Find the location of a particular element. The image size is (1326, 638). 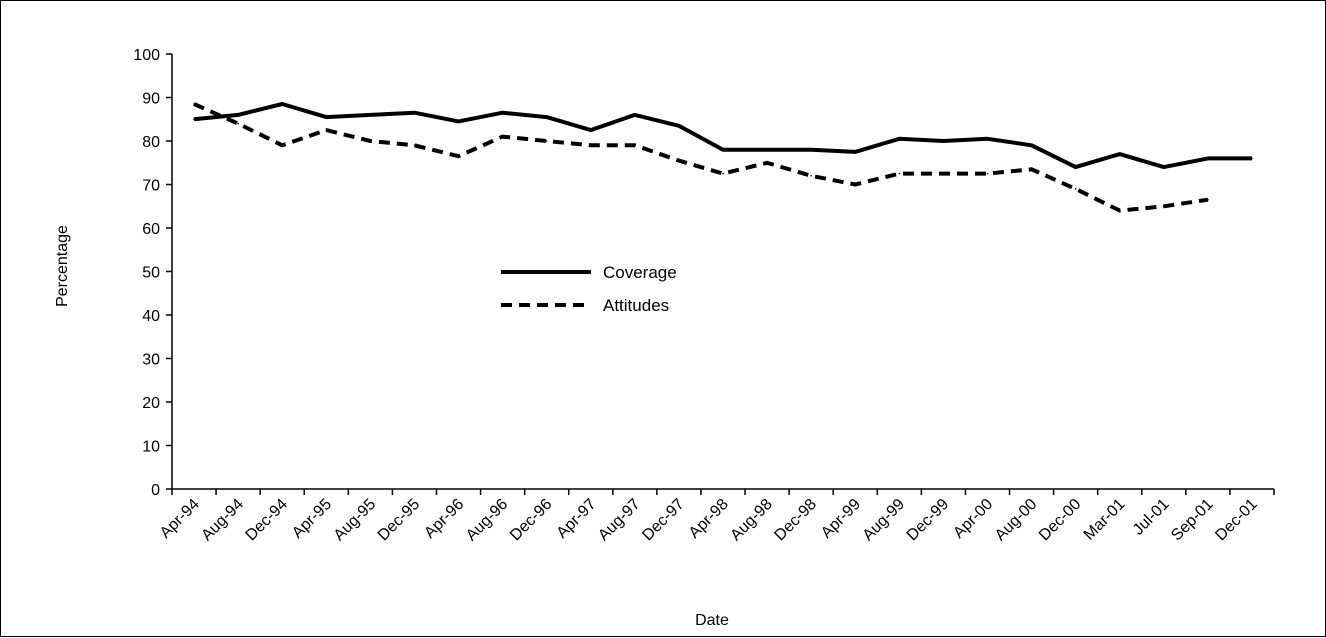

x-tick-label: Apr-96 is located at coordinates (444, 519).